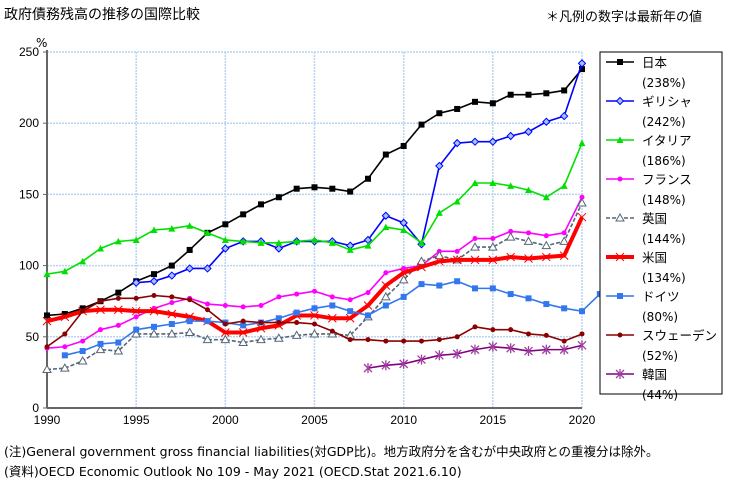 Image resolution: width=736 pixels, height=486 pixels. I want to click on x-tick-label: 2020, so click(582, 420).